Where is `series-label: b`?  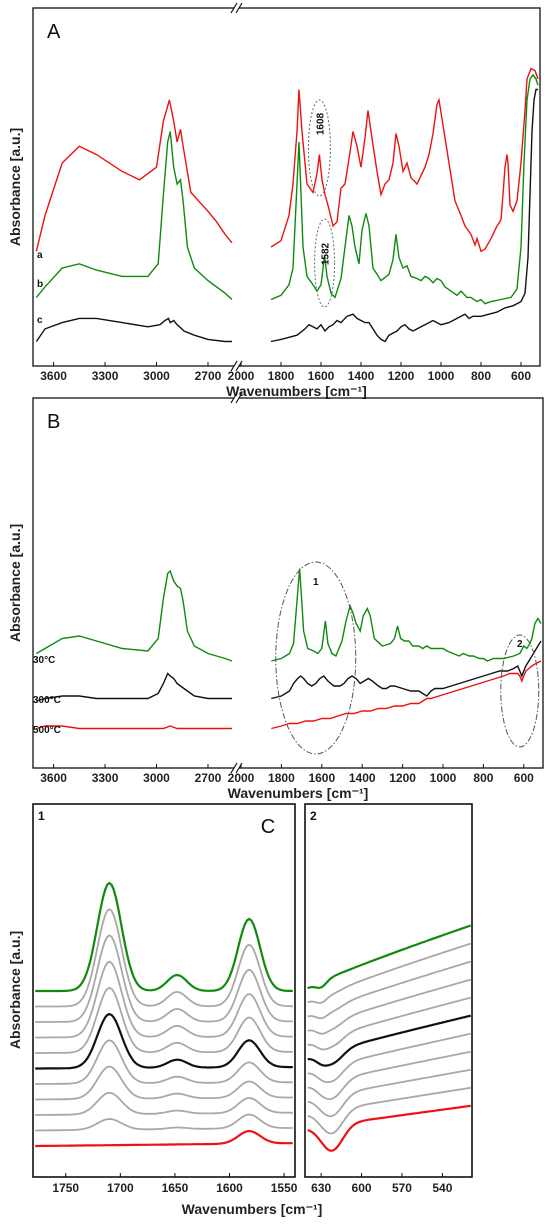
series-label: b is located at coordinates (40, 284).